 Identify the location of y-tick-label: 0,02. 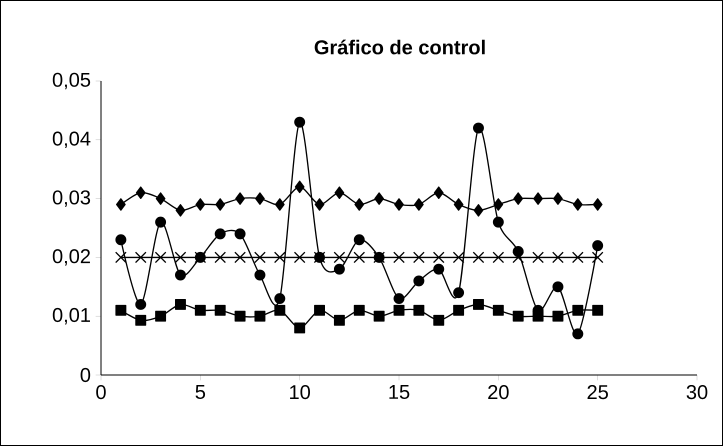
(71, 257).